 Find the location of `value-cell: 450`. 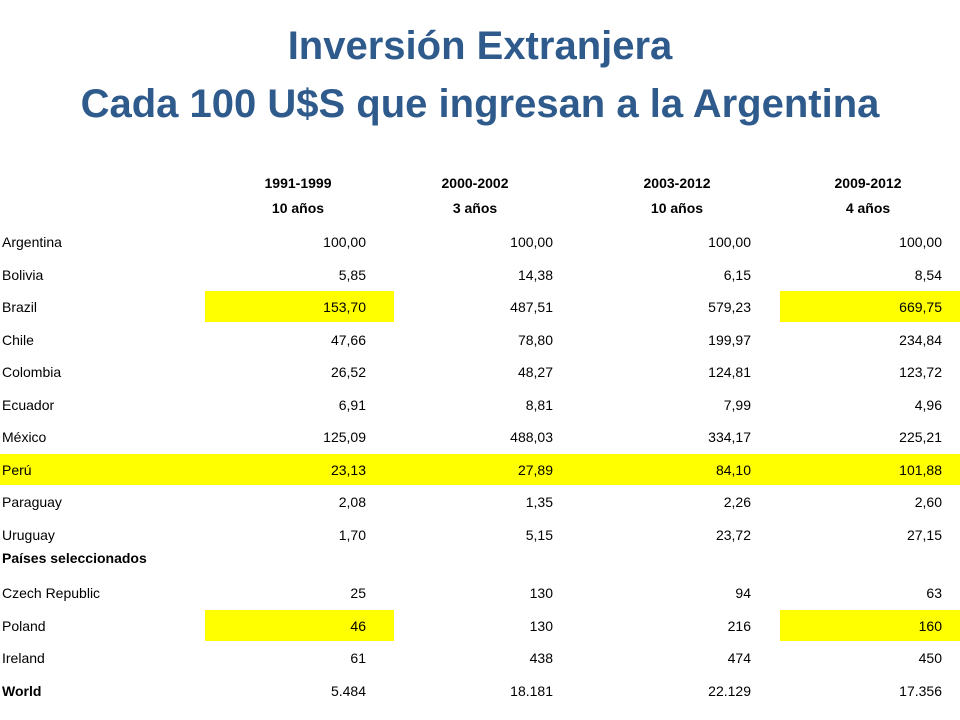

value-cell: 450 is located at coordinates (930, 658).